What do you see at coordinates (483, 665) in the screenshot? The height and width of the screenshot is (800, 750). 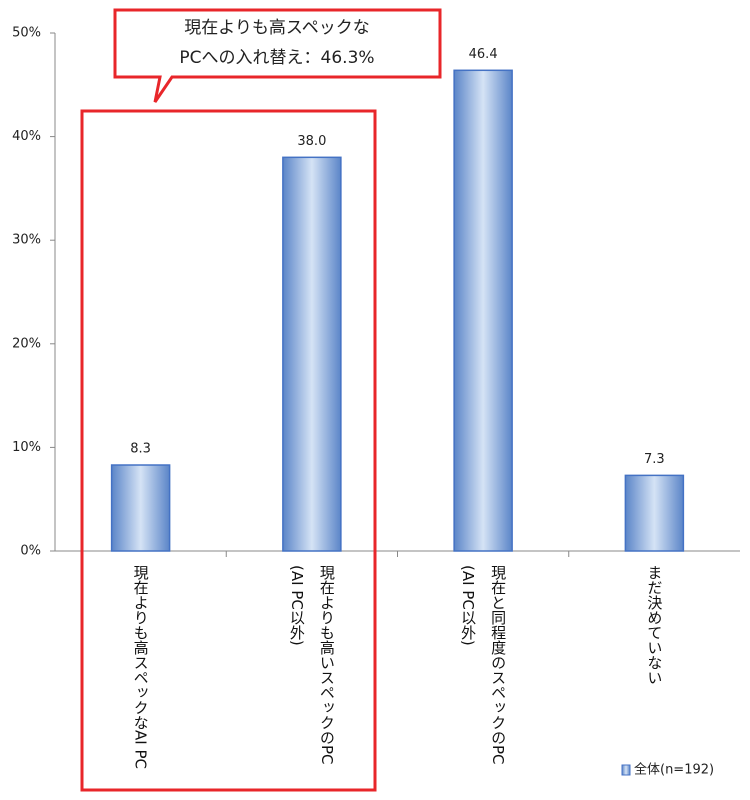 I see `x-tick-label: 現在と同程度のスペックのPC (AI PC以外)` at bounding box center [483, 665].